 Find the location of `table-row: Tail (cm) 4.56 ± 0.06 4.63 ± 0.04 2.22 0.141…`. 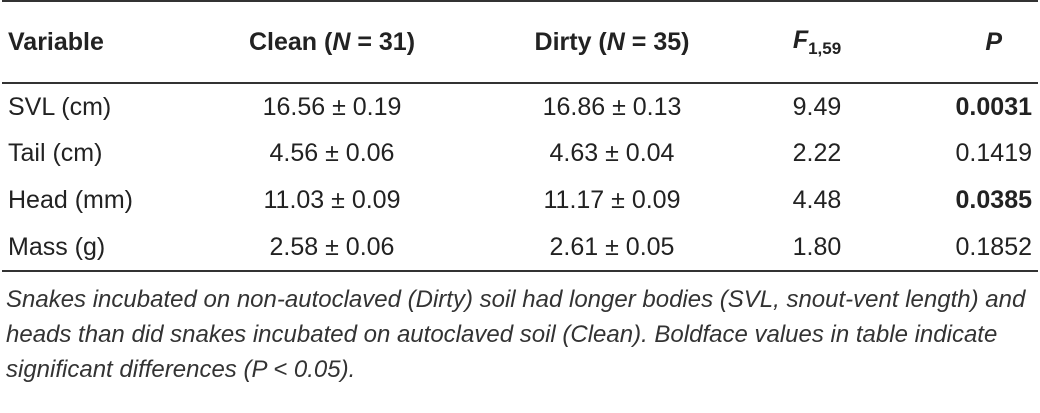

table-row: Tail (cm) 4.56 ± 0.06 4.63 ± 0.04 2.22 0.141… is located at coordinates (520, 153).